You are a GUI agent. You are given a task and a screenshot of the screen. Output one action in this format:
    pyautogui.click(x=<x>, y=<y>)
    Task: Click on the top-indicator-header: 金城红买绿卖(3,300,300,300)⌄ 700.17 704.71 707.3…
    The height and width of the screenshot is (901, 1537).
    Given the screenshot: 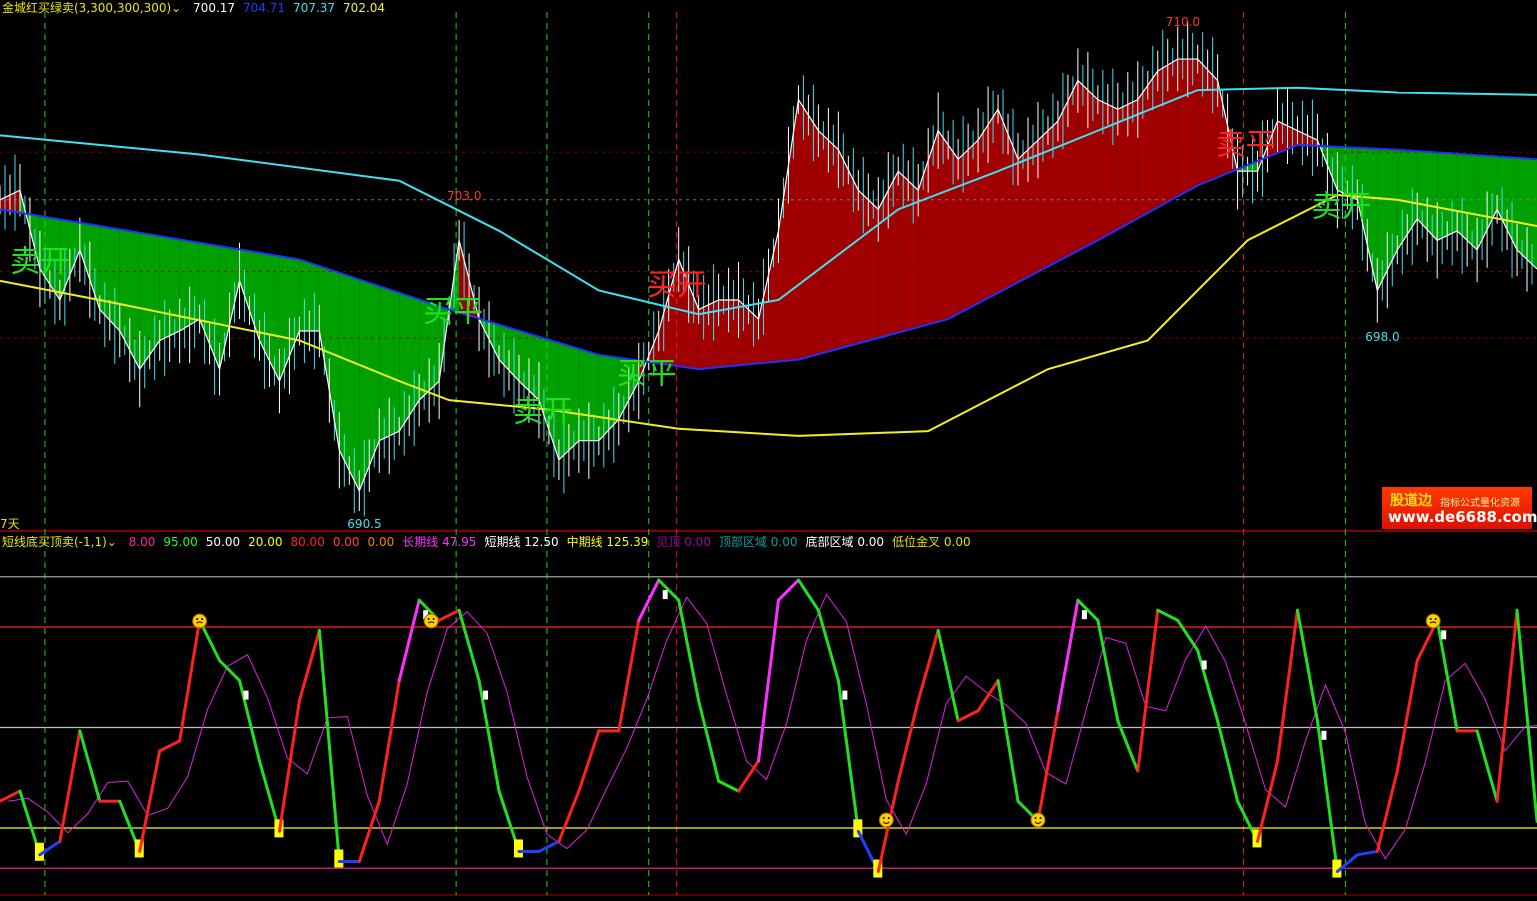 What is the action you would take?
    pyautogui.click(x=201, y=8)
    